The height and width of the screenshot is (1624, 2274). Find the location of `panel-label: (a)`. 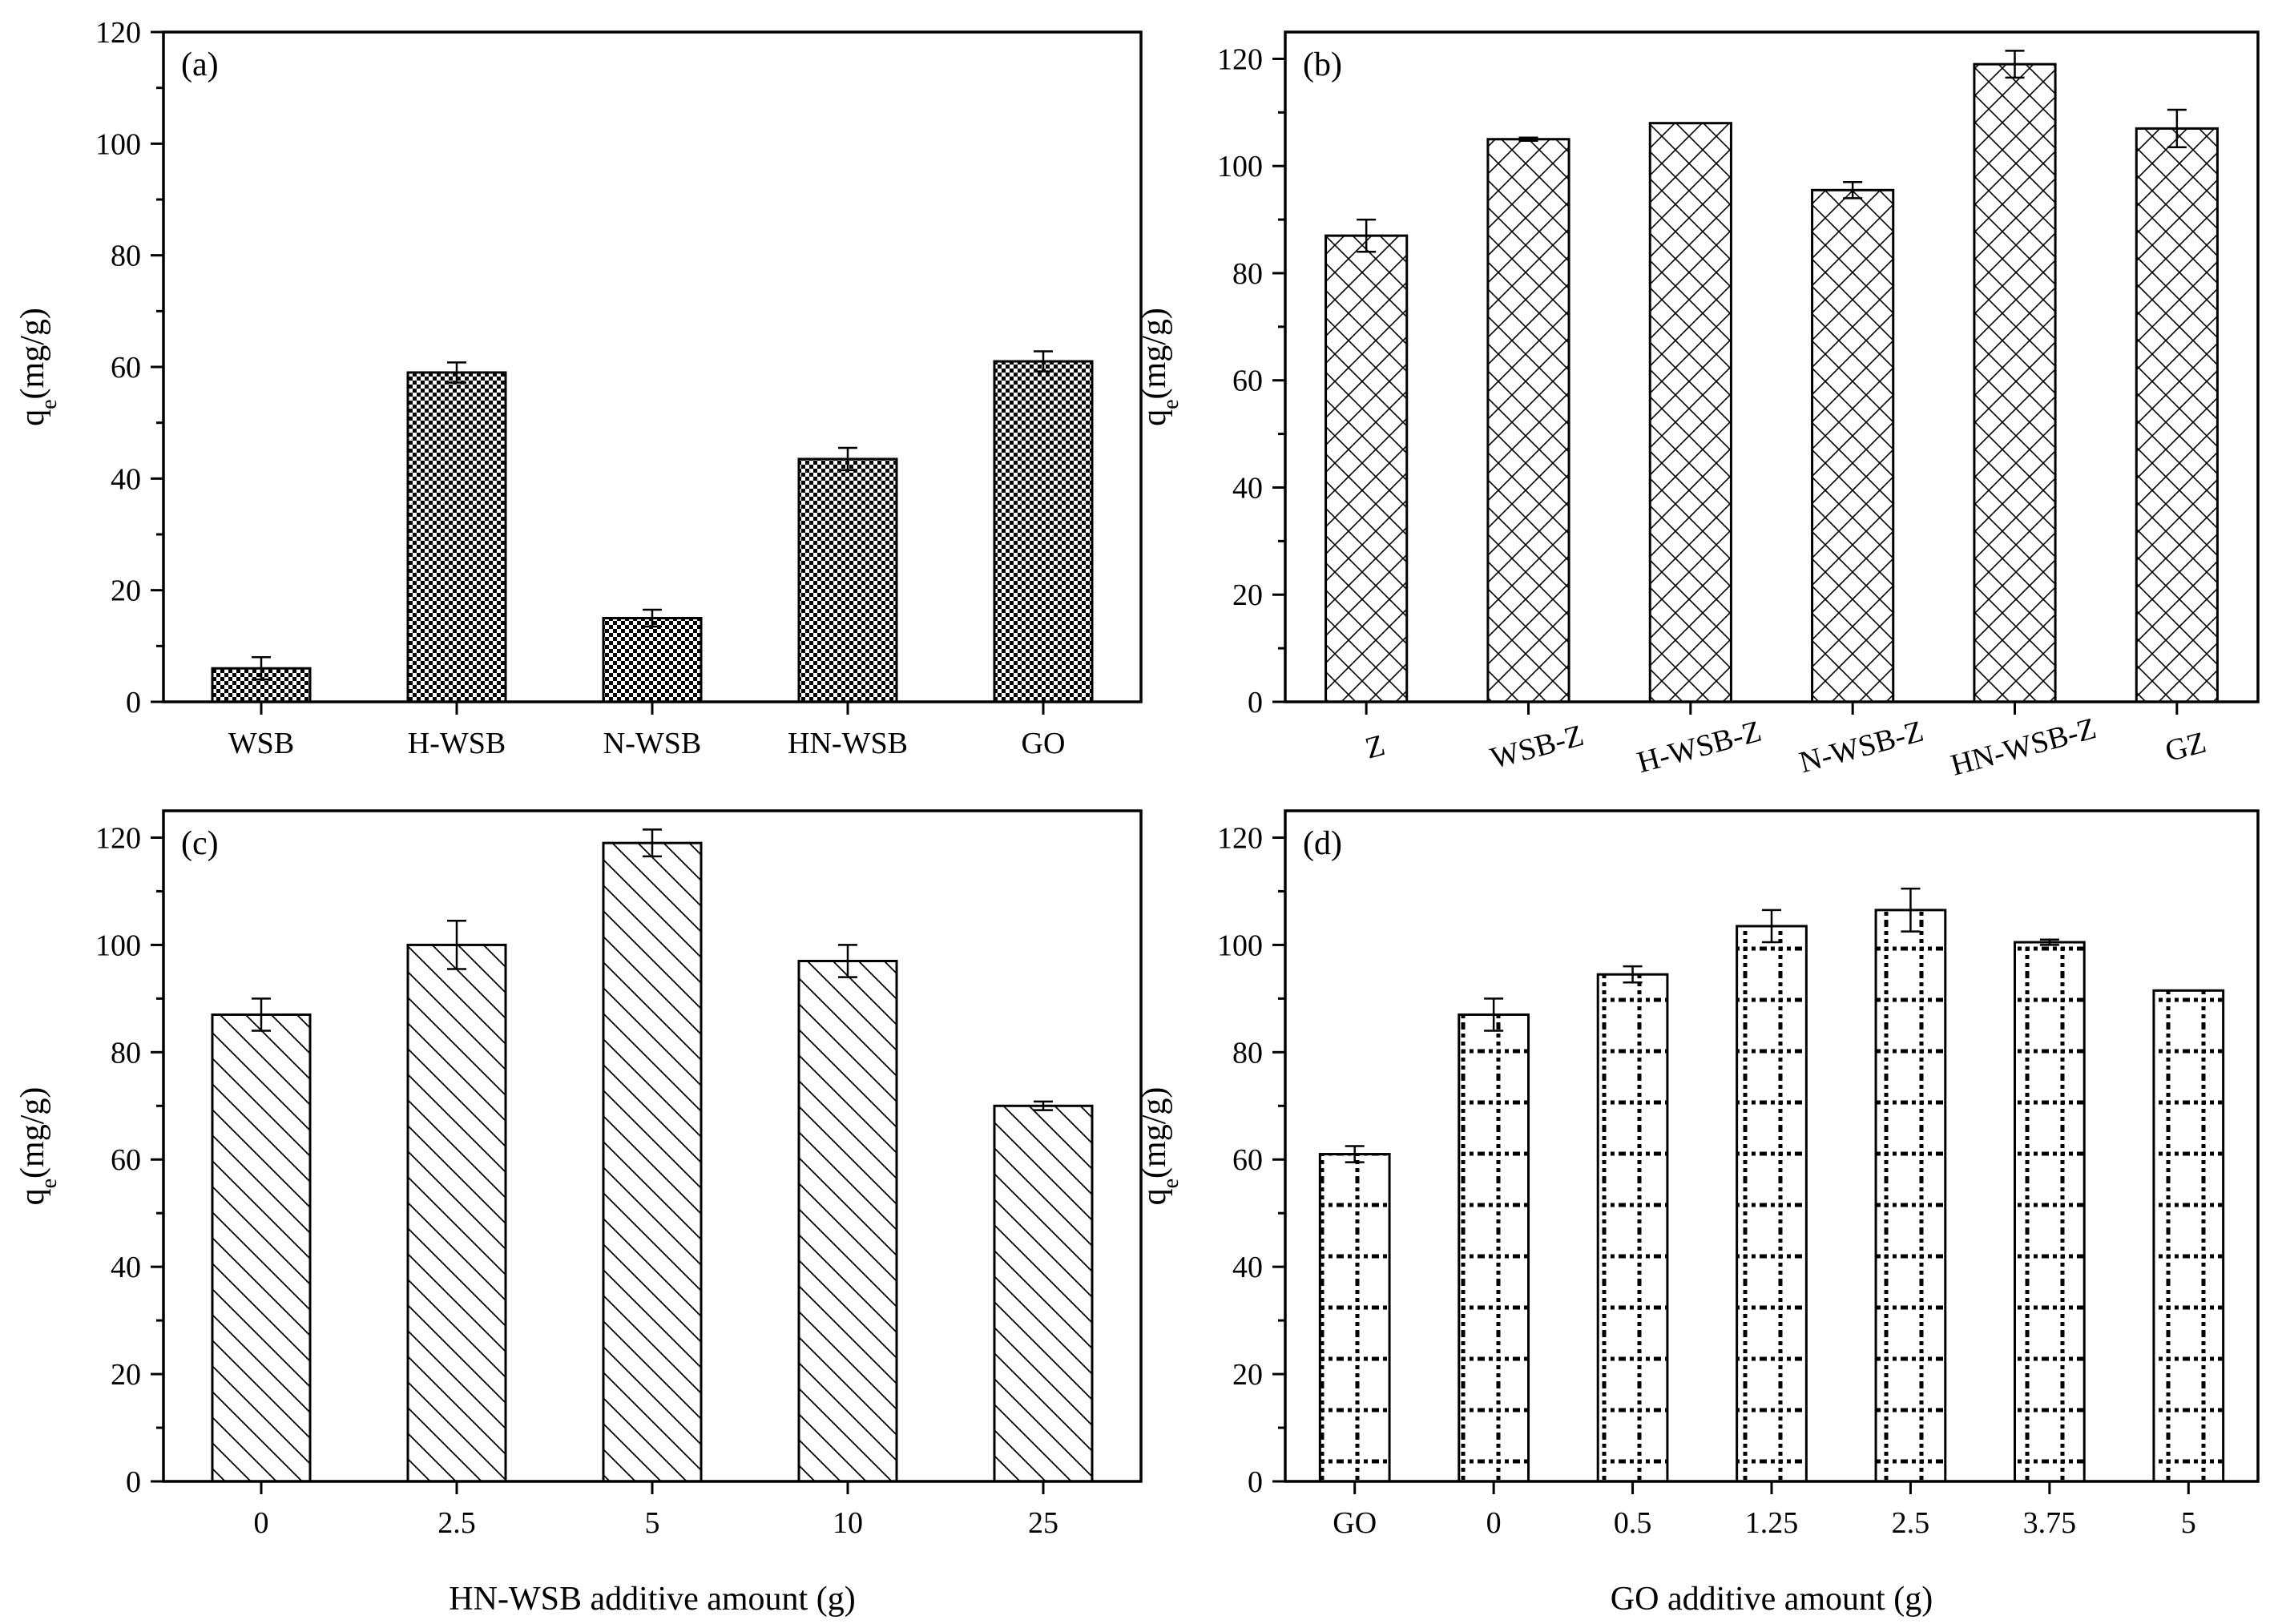

panel-label: (a) is located at coordinates (200, 64).